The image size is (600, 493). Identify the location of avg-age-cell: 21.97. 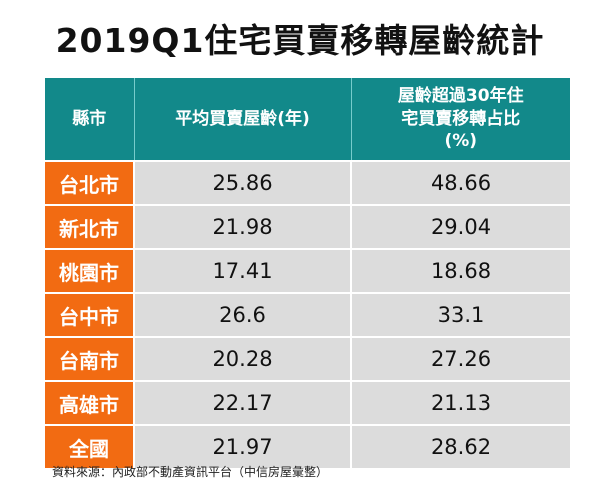
(243, 446).